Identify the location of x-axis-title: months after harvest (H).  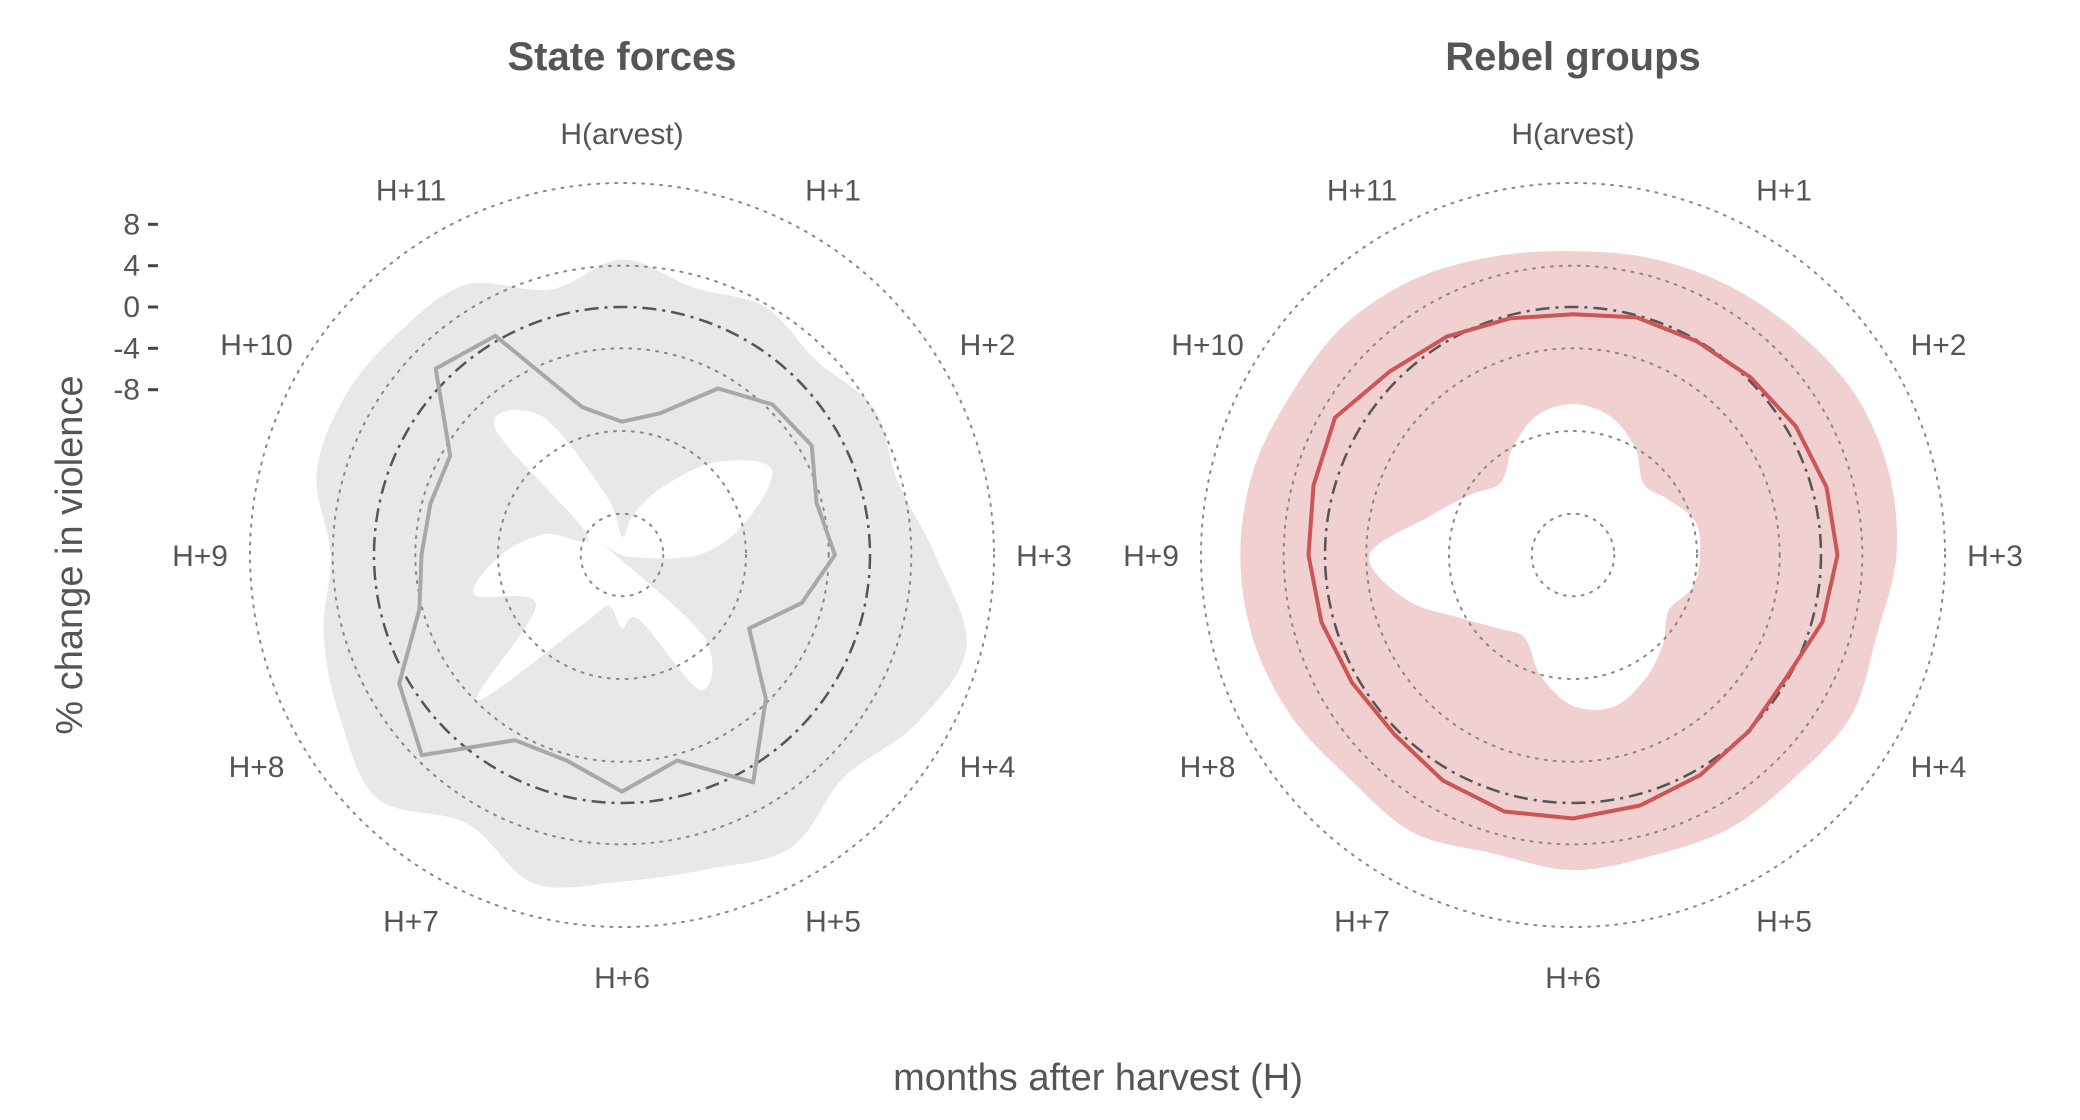
(1098, 1078).